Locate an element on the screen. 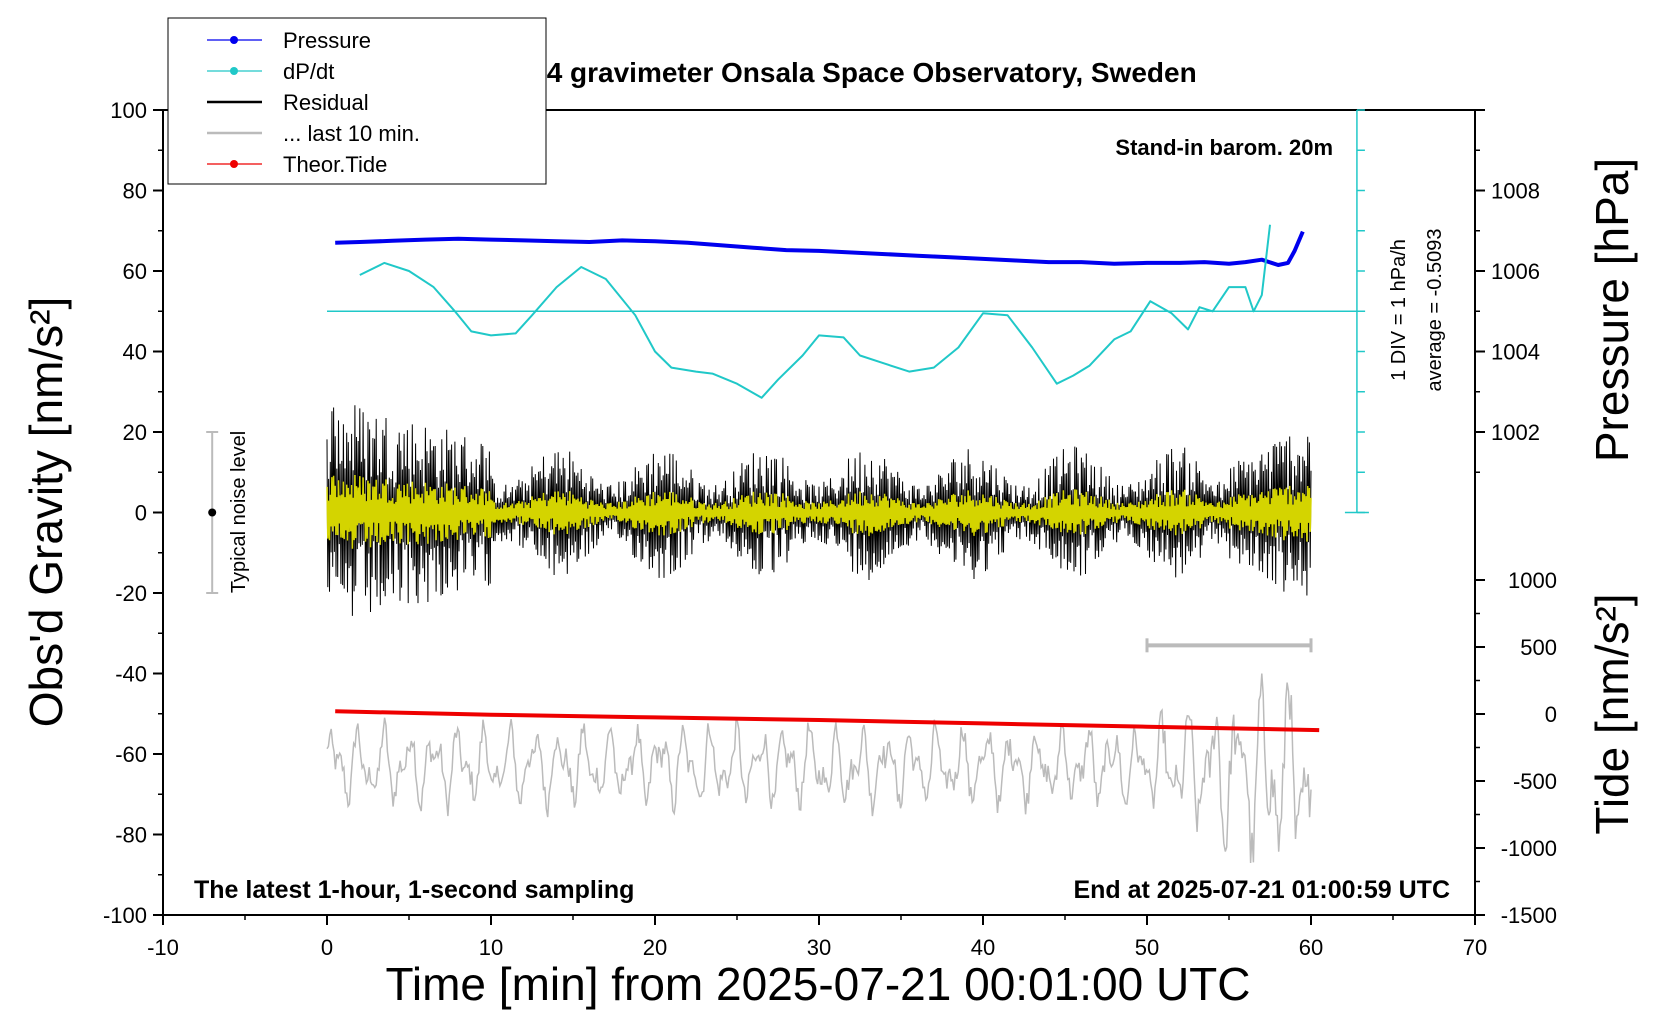 This screenshot has width=1660, height=1020. x-tick-label: 20 is located at coordinates (655, 947).